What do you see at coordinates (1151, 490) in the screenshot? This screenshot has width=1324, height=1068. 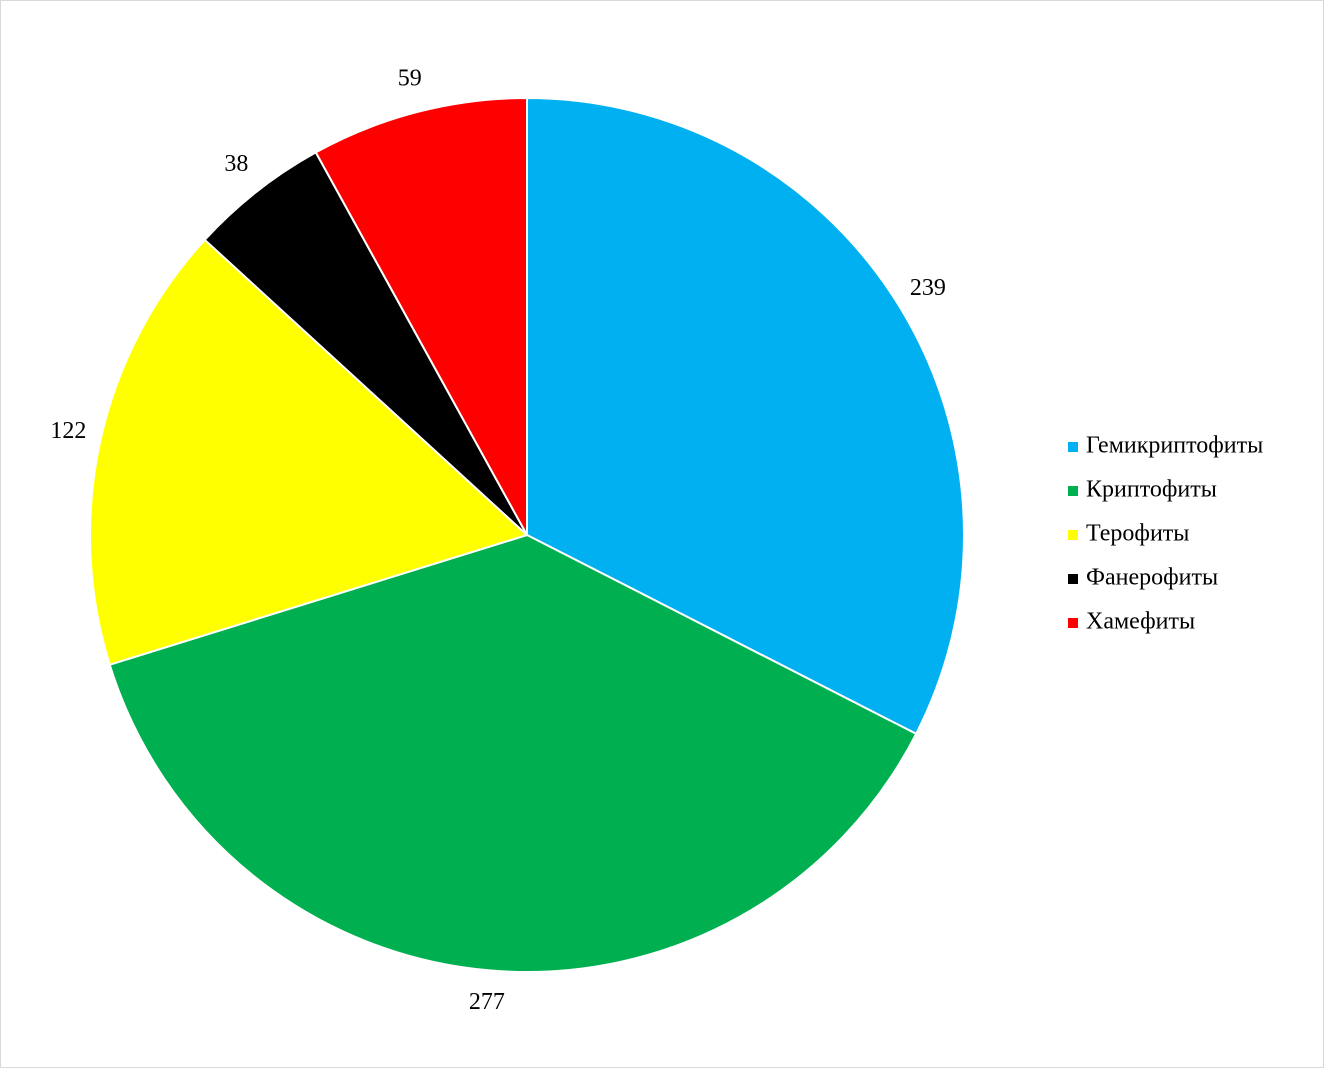 I see `legend-label: Криптофиты` at bounding box center [1151, 490].